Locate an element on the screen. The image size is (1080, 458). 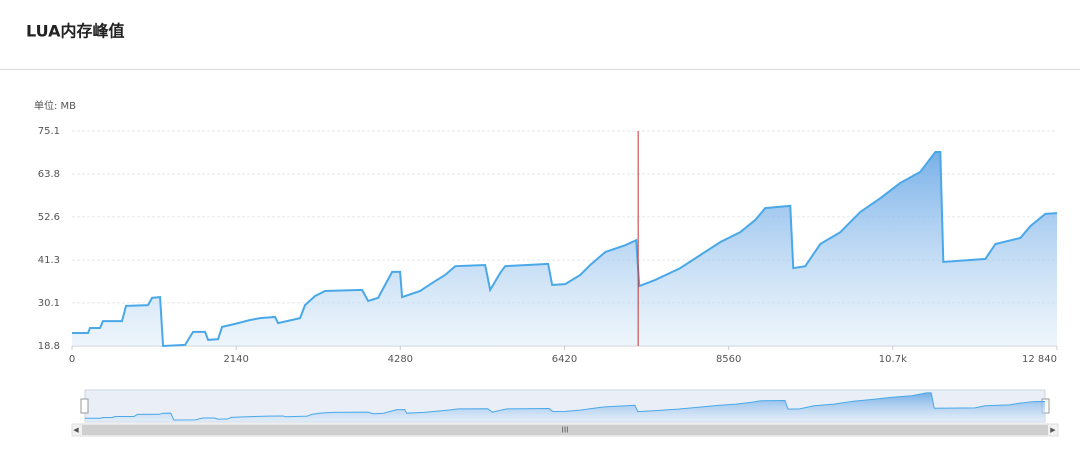
x-tick-label: 6420 is located at coordinates (564, 359).